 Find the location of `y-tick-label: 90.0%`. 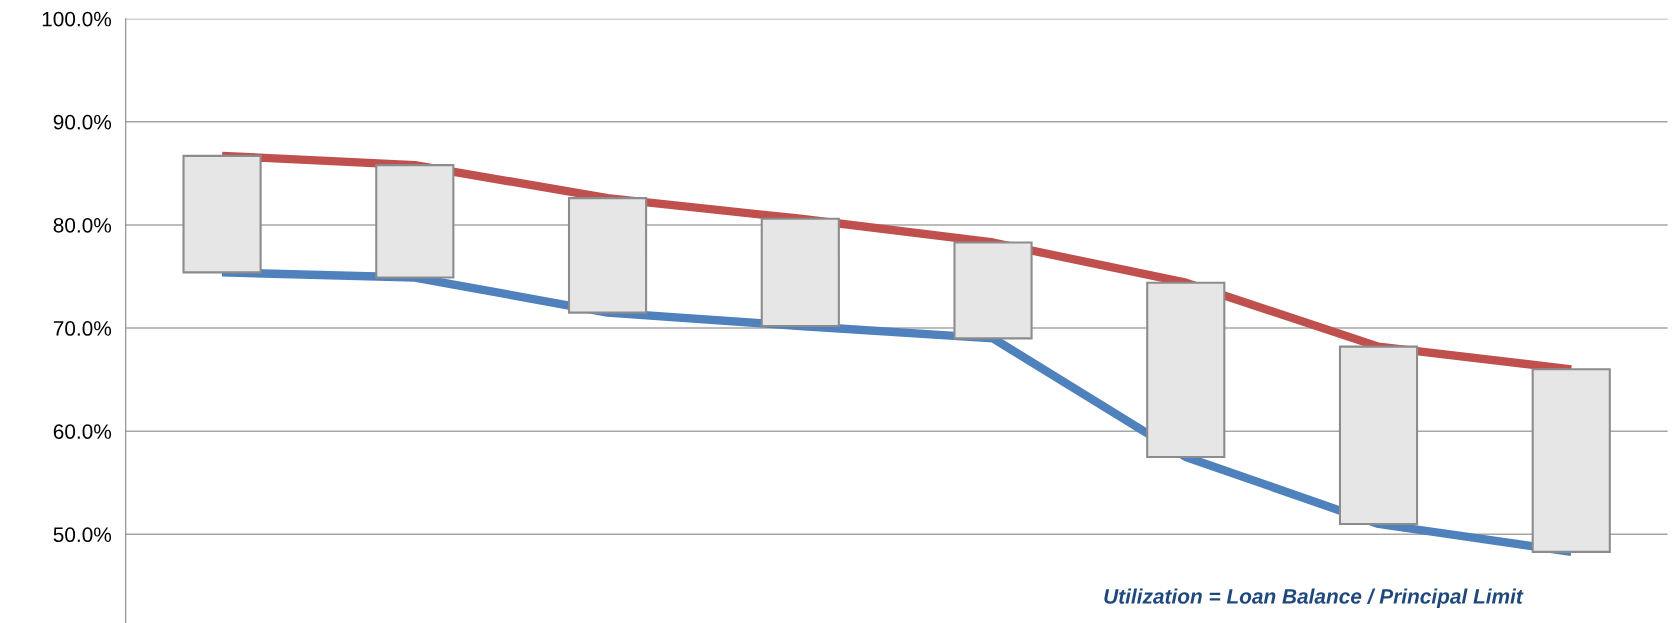

y-tick-label: 90.0% is located at coordinates (82, 122).